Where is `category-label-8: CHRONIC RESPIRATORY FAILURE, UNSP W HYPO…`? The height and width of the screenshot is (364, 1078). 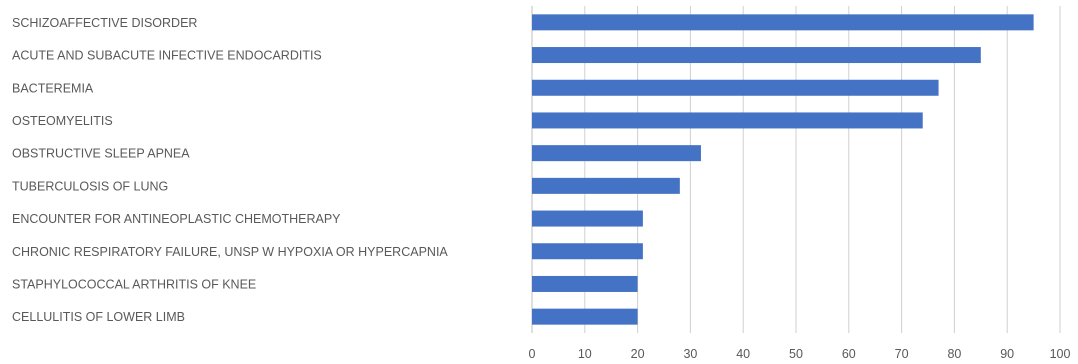 category-label-8: CHRONIC RESPIRATORY FAILURE, UNSP W HYPO… is located at coordinates (230, 252).